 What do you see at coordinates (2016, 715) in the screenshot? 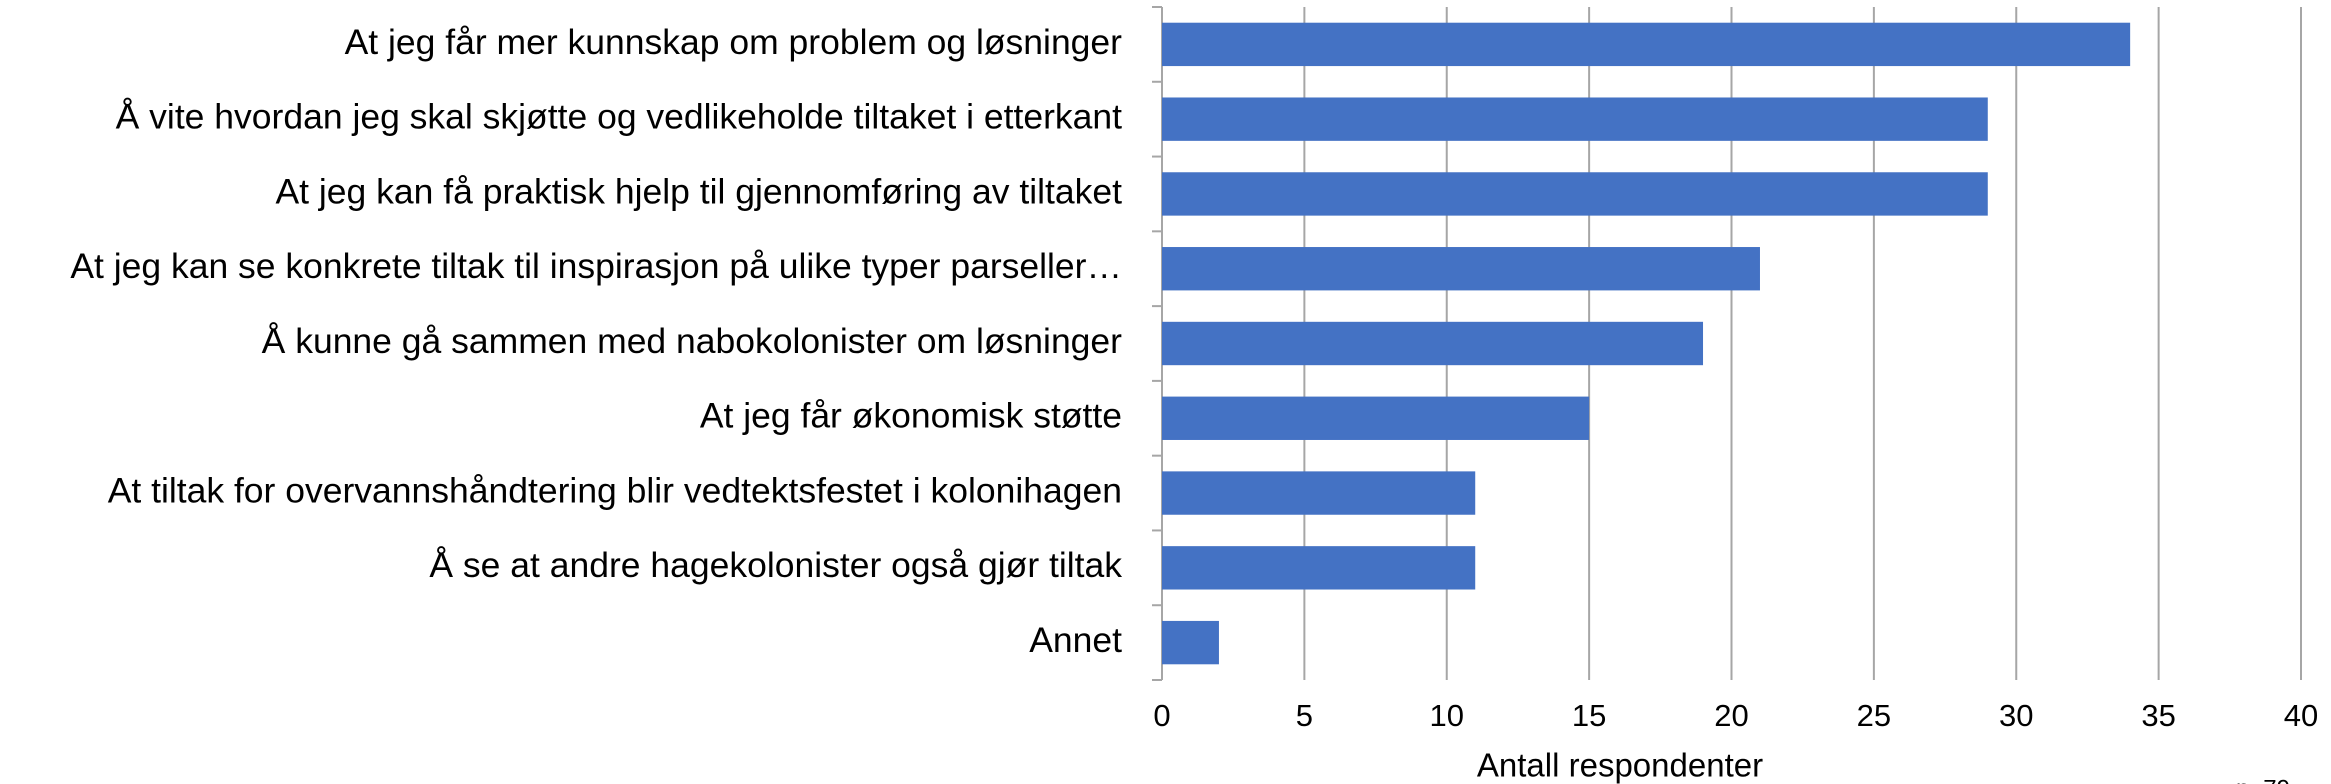
I see `x-tick-label: 30` at bounding box center [2016, 715].